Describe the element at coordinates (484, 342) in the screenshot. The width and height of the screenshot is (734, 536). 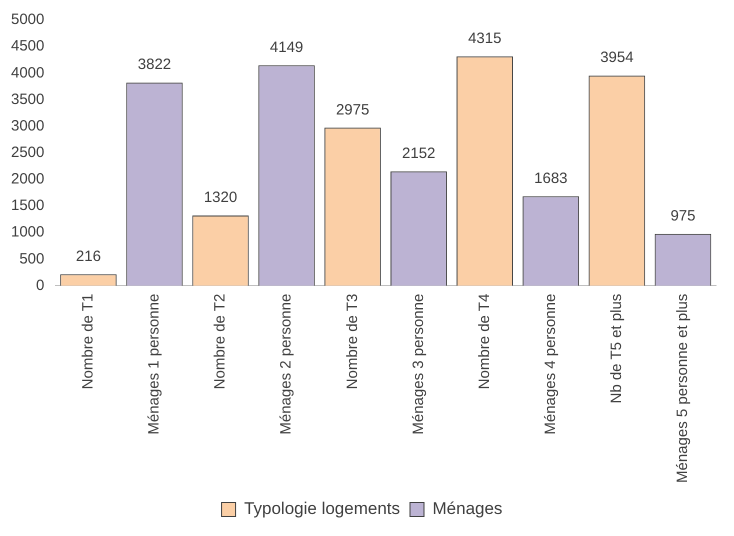
I see `x-tick-label: Nombre de T4` at that location.